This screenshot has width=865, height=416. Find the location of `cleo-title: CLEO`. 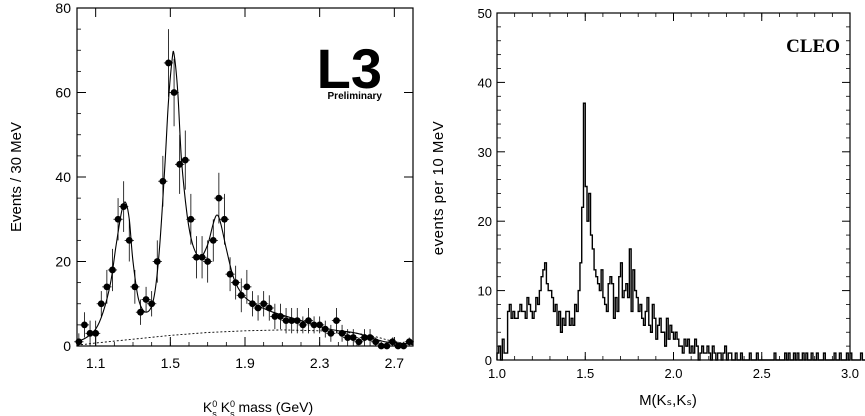

cleo-title: CLEO is located at coordinates (813, 46).